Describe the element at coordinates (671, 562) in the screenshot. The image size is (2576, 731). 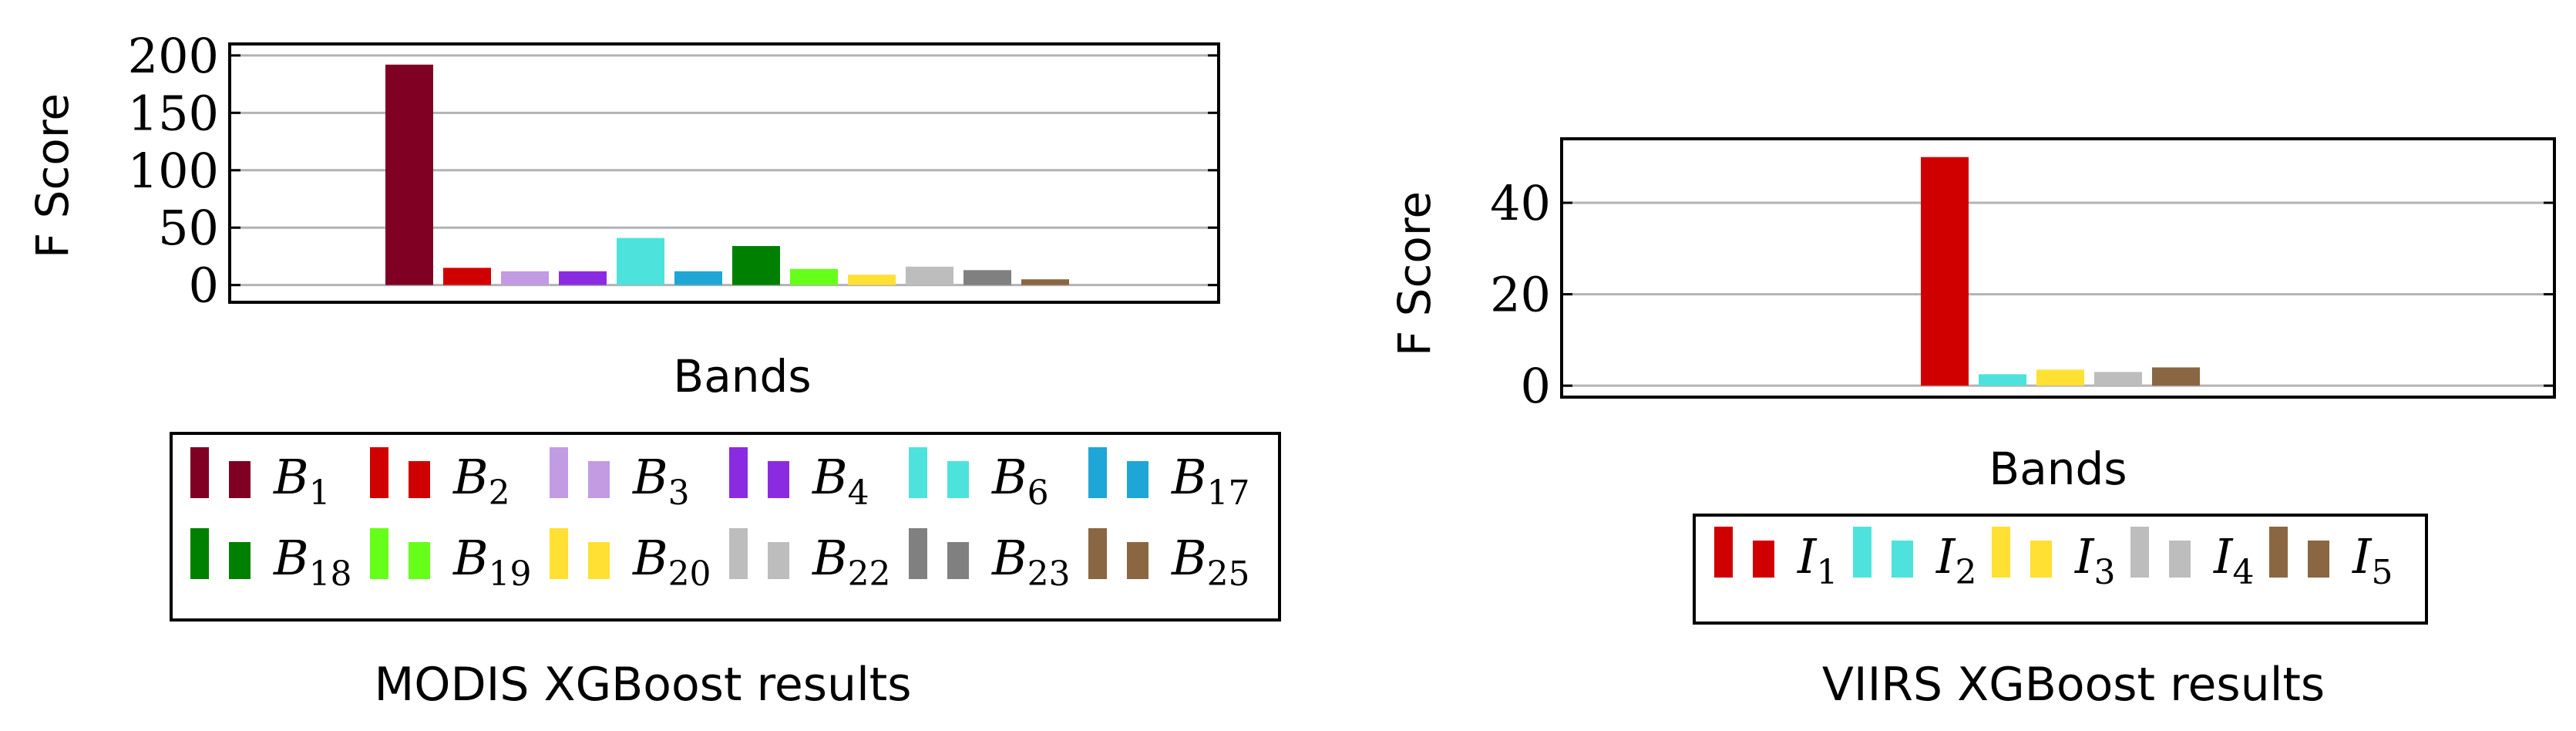
I see `modis-legend-label: B20` at that location.